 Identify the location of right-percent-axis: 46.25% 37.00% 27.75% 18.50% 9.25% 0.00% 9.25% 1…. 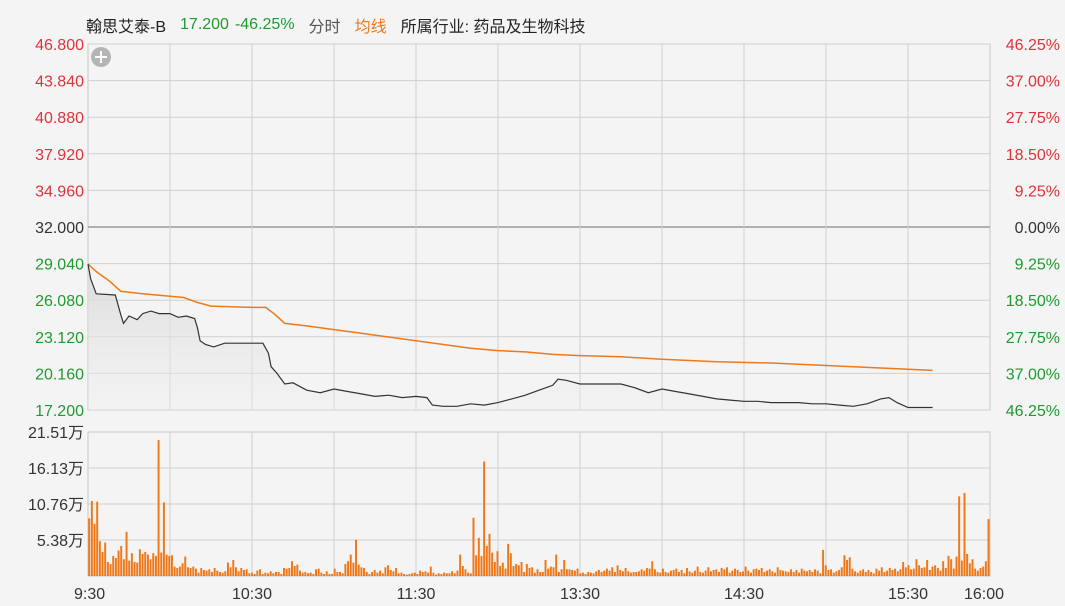
(1033, 228).